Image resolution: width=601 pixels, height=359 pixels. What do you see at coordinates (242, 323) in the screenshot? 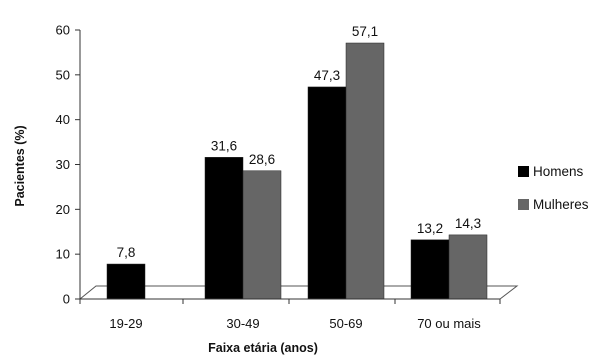
I see `x-tick-label: 30-49` at bounding box center [242, 323].